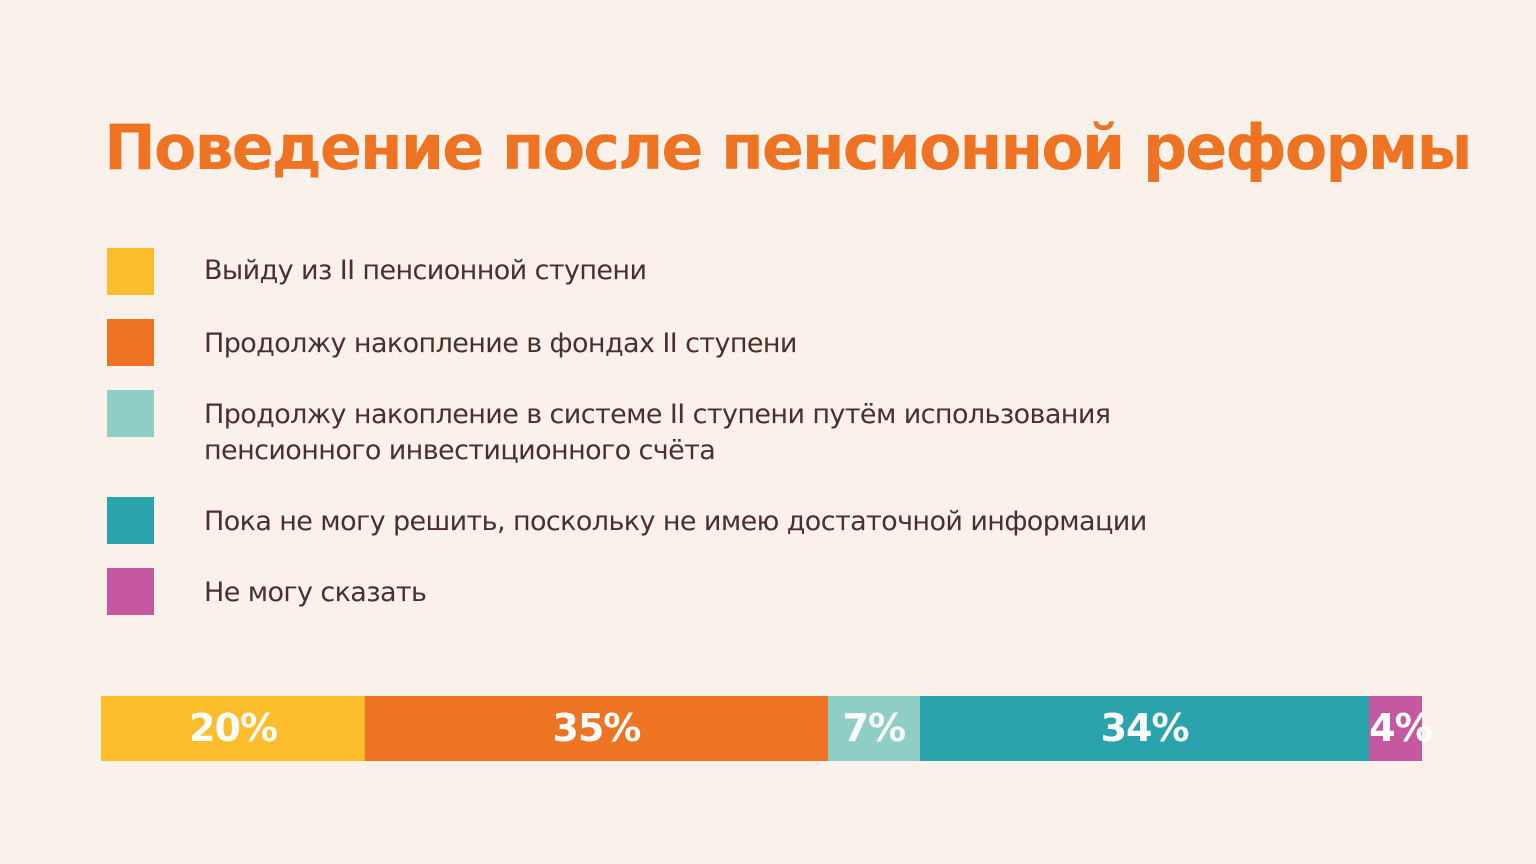 The width and height of the screenshot is (1536, 864). What do you see at coordinates (1401, 728) in the screenshot?
I see `bar-value-label-cannot-say: 4%` at bounding box center [1401, 728].